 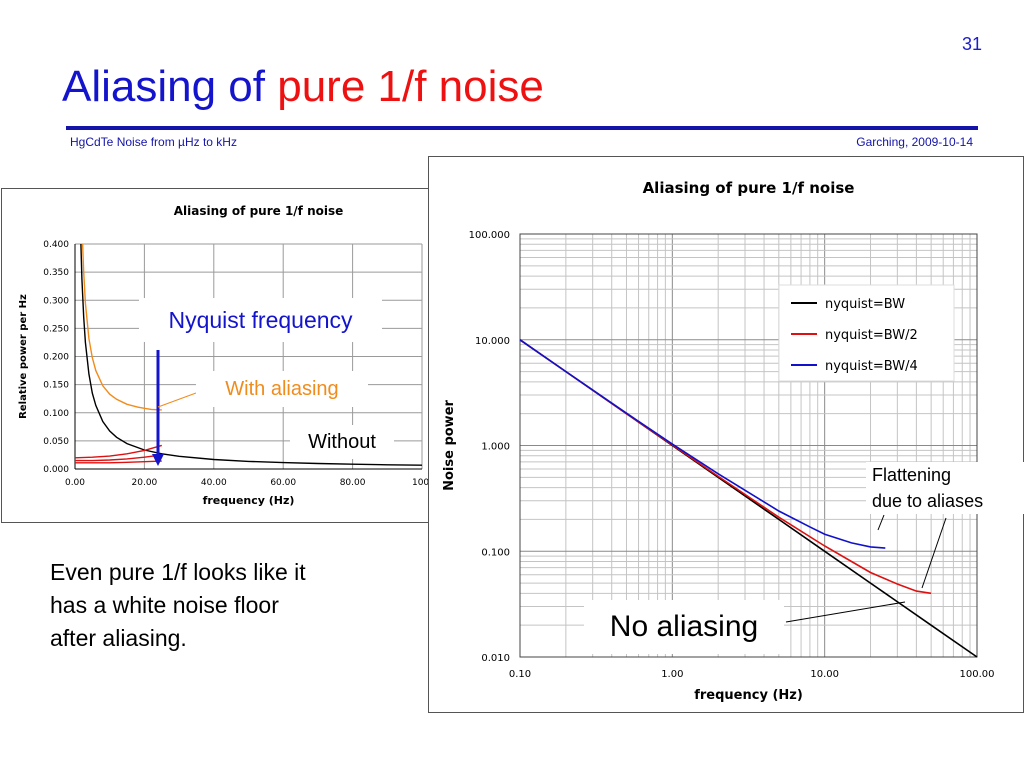 What do you see at coordinates (684, 627) in the screenshot?
I see `no-aliasing-label: No aliasing` at bounding box center [684, 627].